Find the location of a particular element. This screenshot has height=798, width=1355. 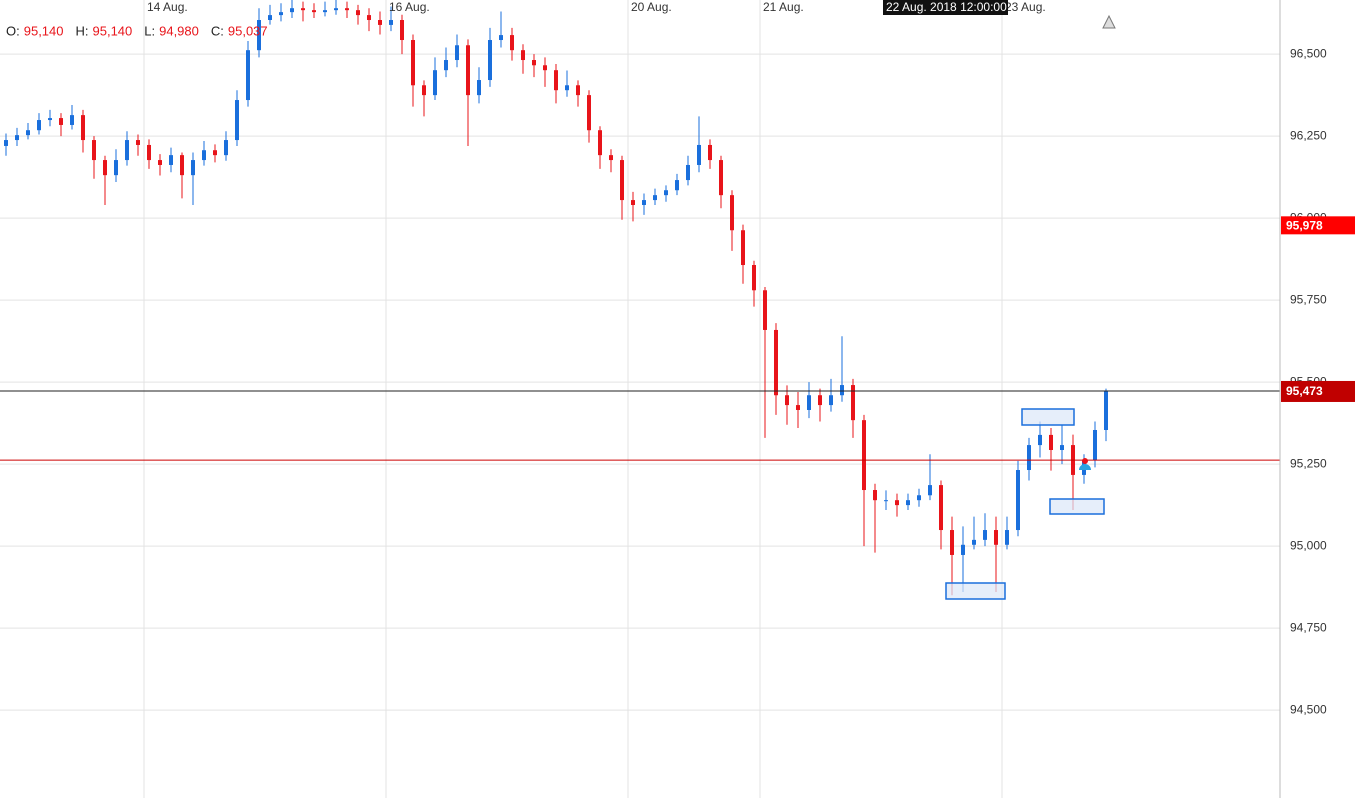

ohlc-key: L: is located at coordinates (149, 30).